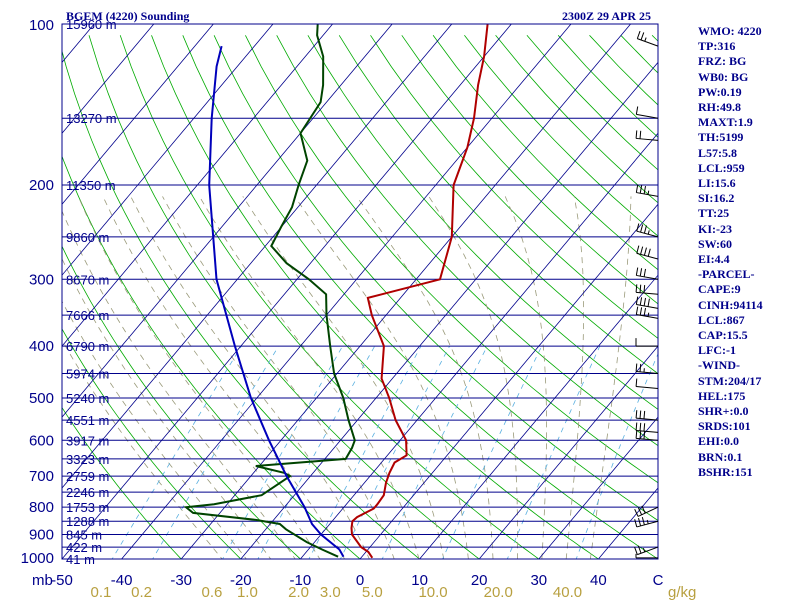  Describe the element at coordinates (726, 274) in the screenshot. I see `index-line: -PARCEL-` at that location.